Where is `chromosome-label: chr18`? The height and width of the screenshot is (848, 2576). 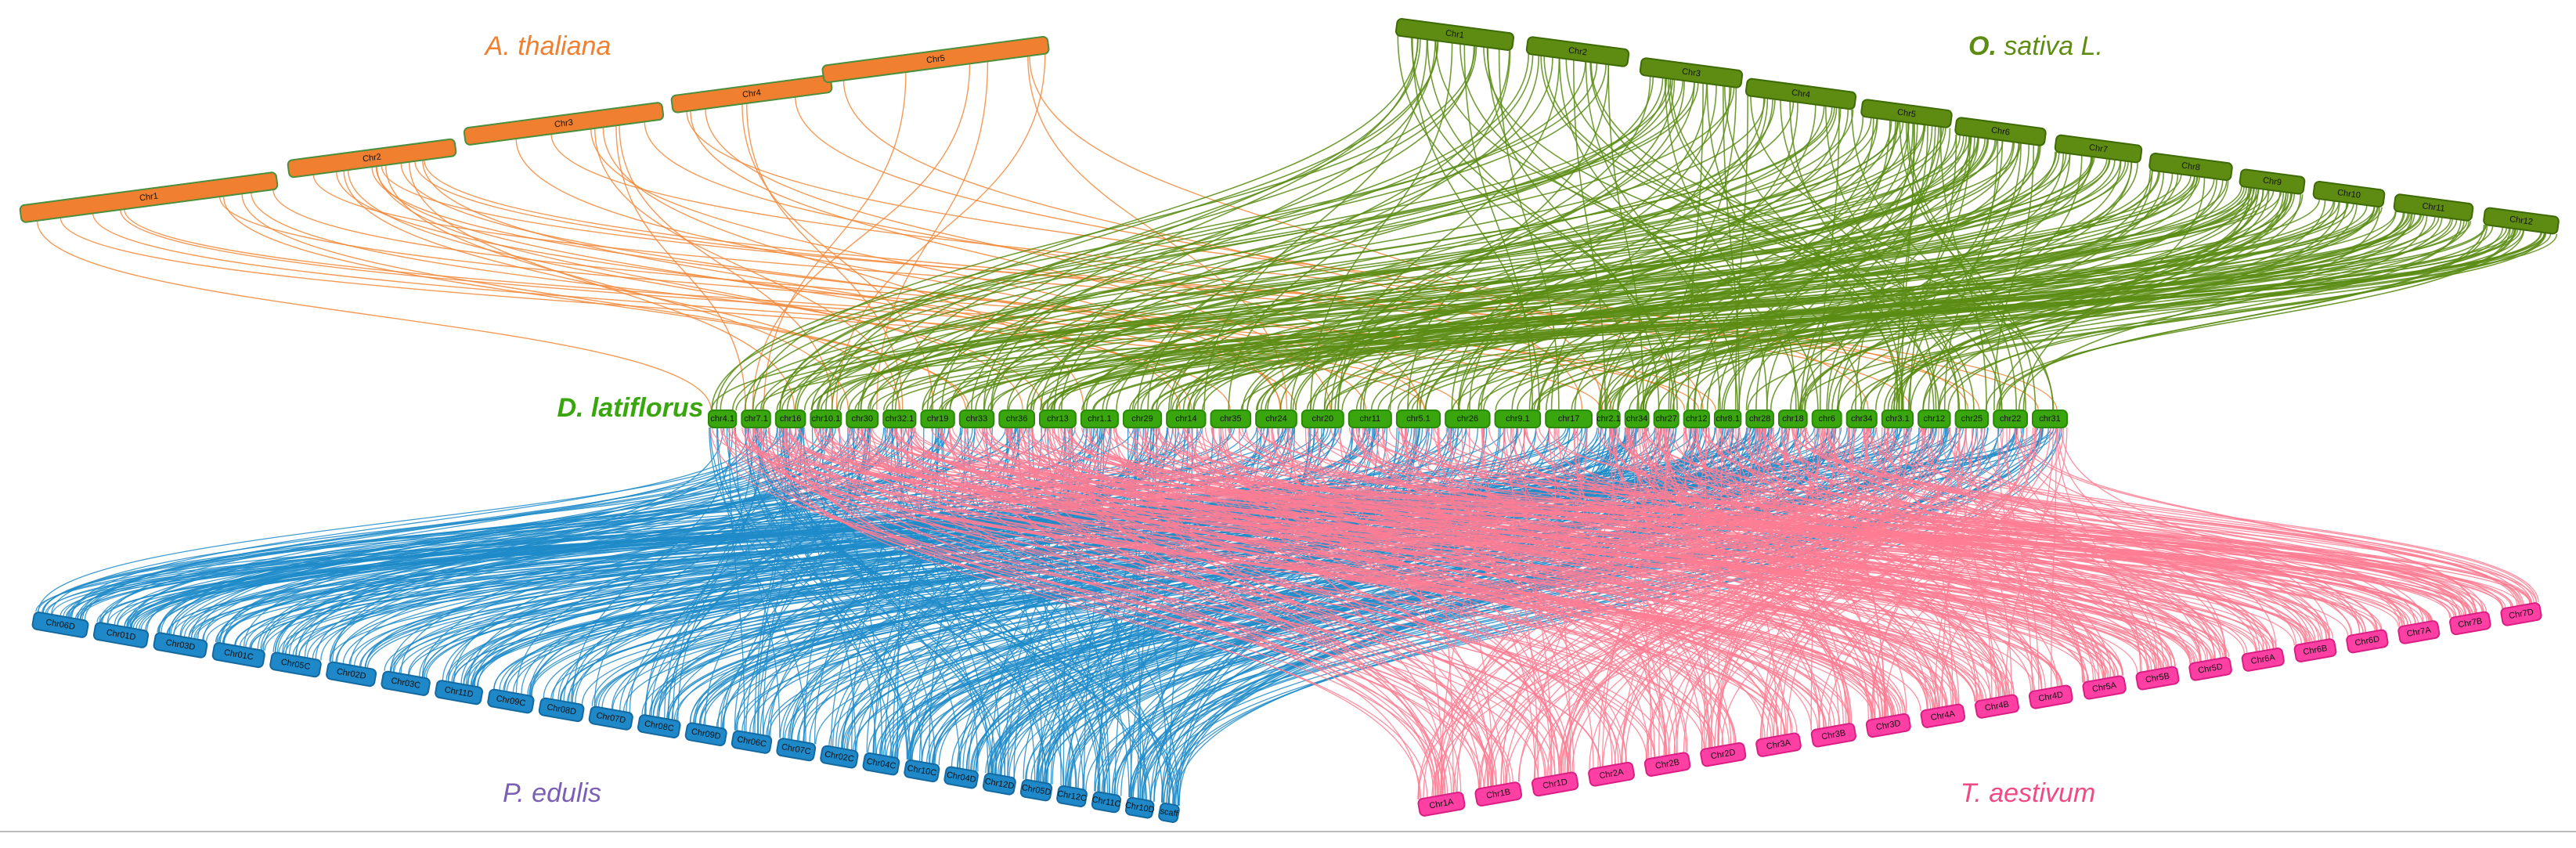 chromosome-label: chr18 is located at coordinates (1793, 419).